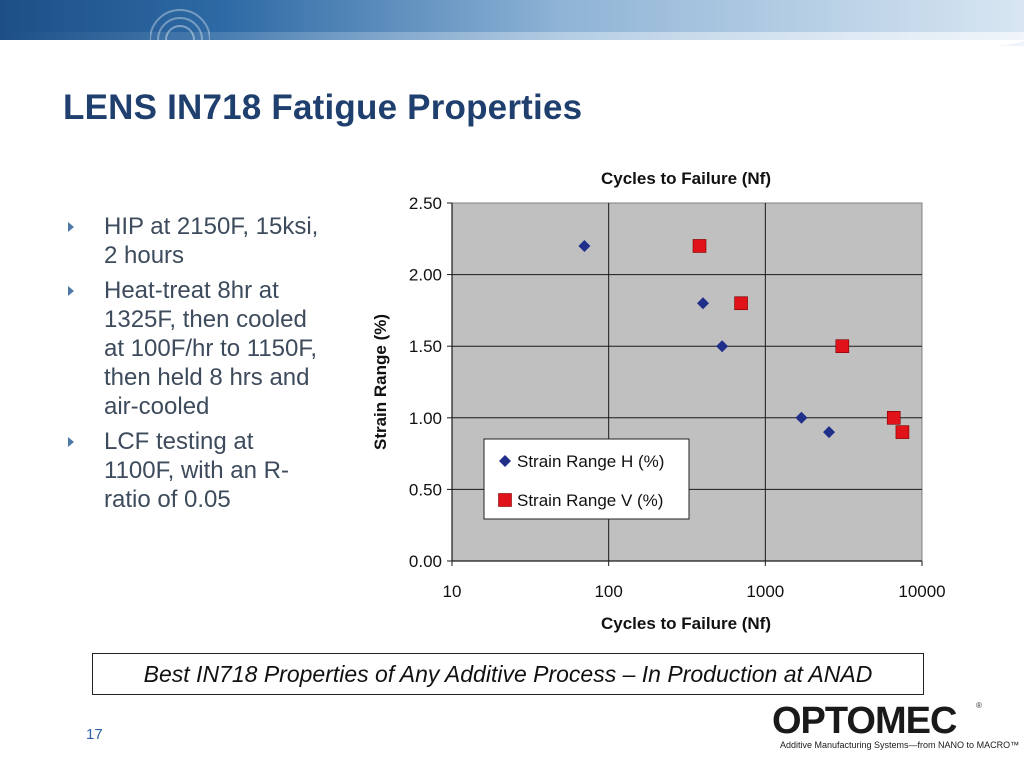  What do you see at coordinates (425, 489) in the screenshot?
I see `y-tick-label: 0.50` at bounding box center [425, 489].